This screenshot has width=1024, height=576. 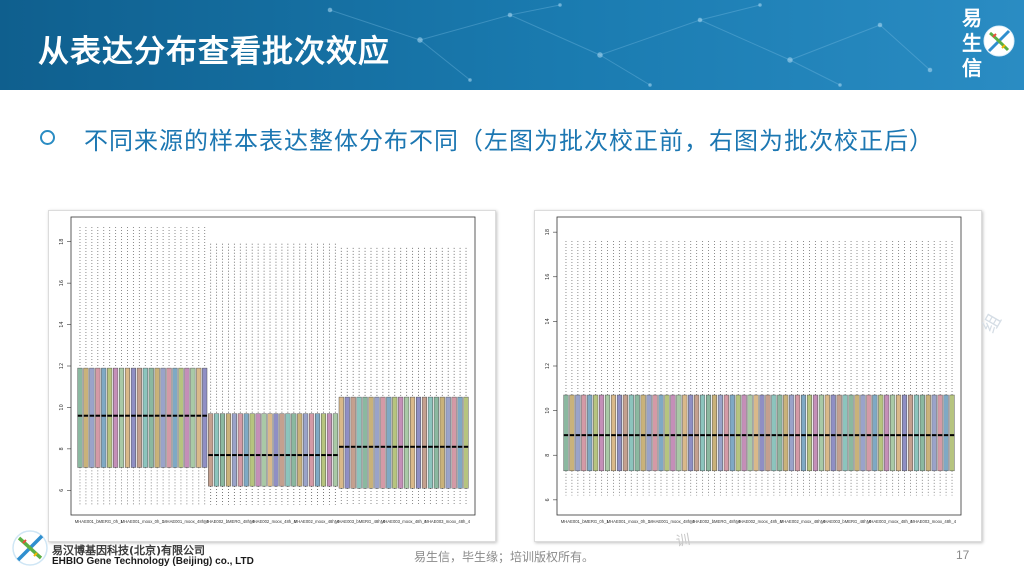 What do you see at coordinates (62, 242) in the screenshot?
I see `y-tick-label: 18` at bounding box center [62, 242].